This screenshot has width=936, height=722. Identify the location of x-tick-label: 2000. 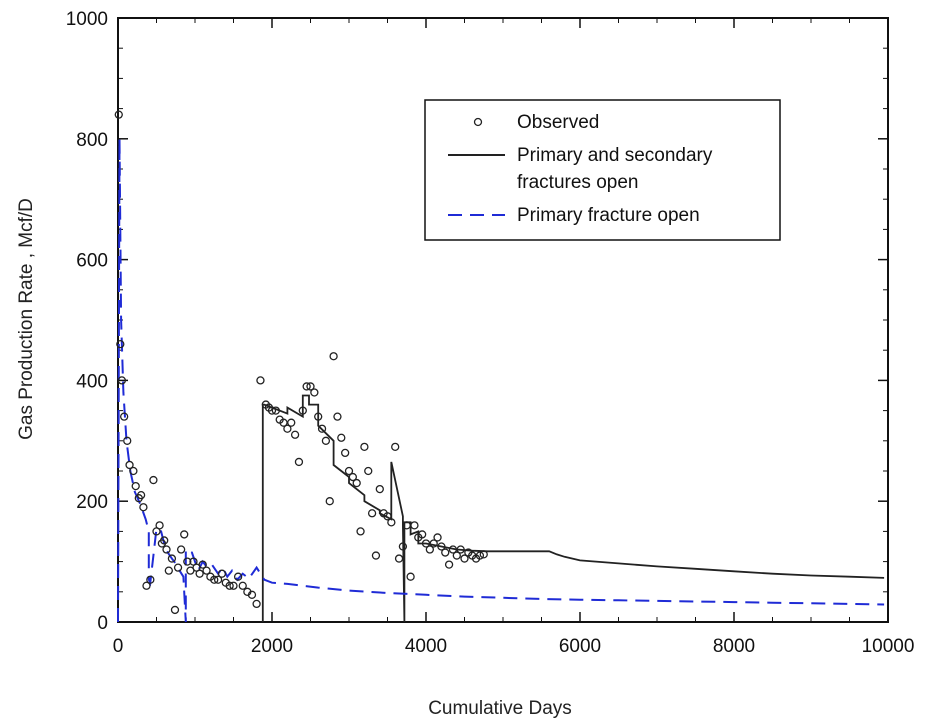
(272, 646).